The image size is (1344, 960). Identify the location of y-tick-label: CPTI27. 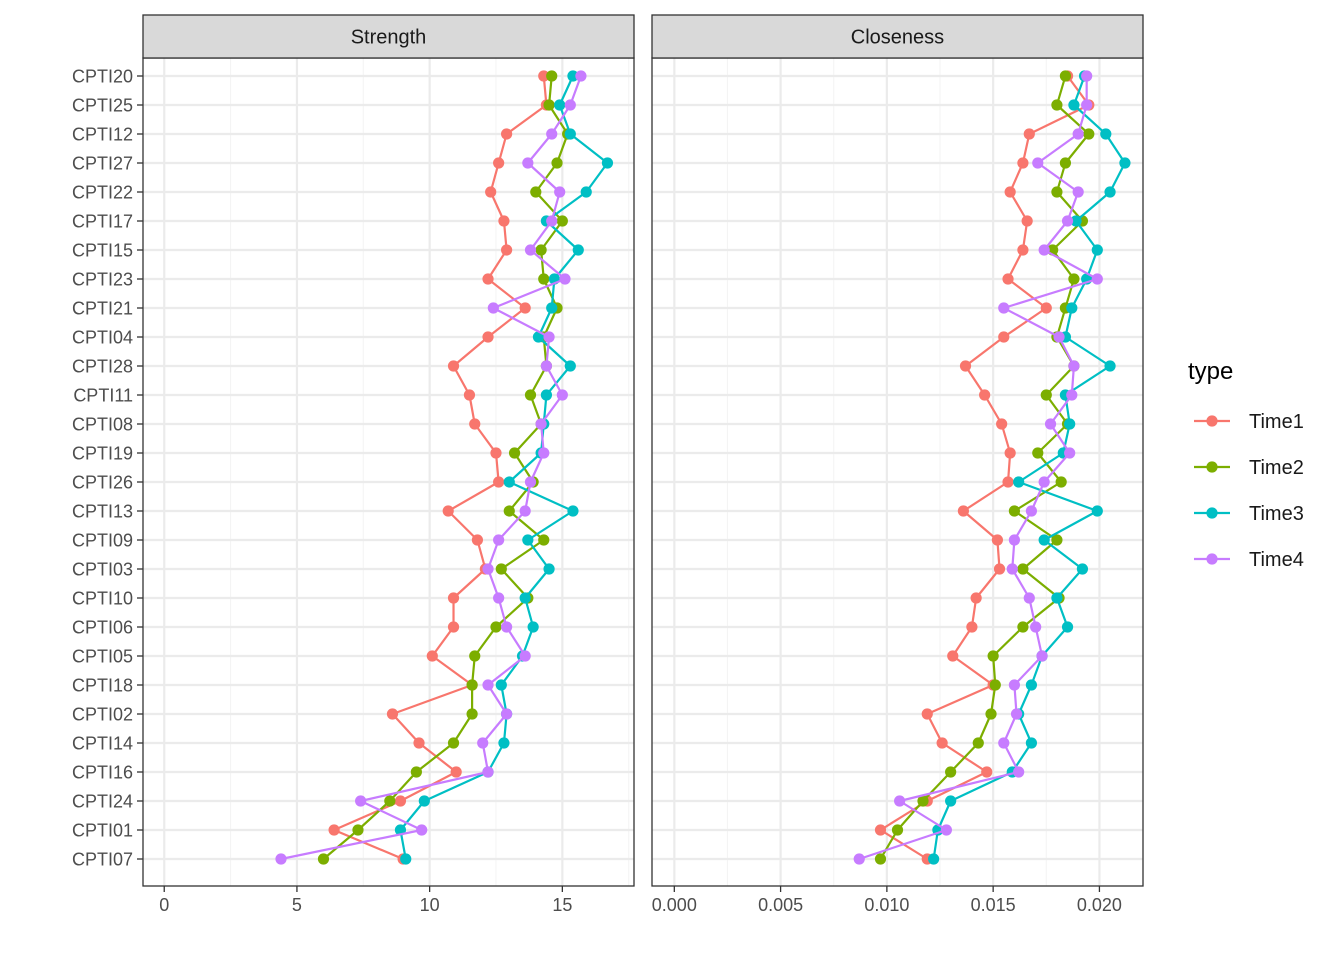
(102, 164).